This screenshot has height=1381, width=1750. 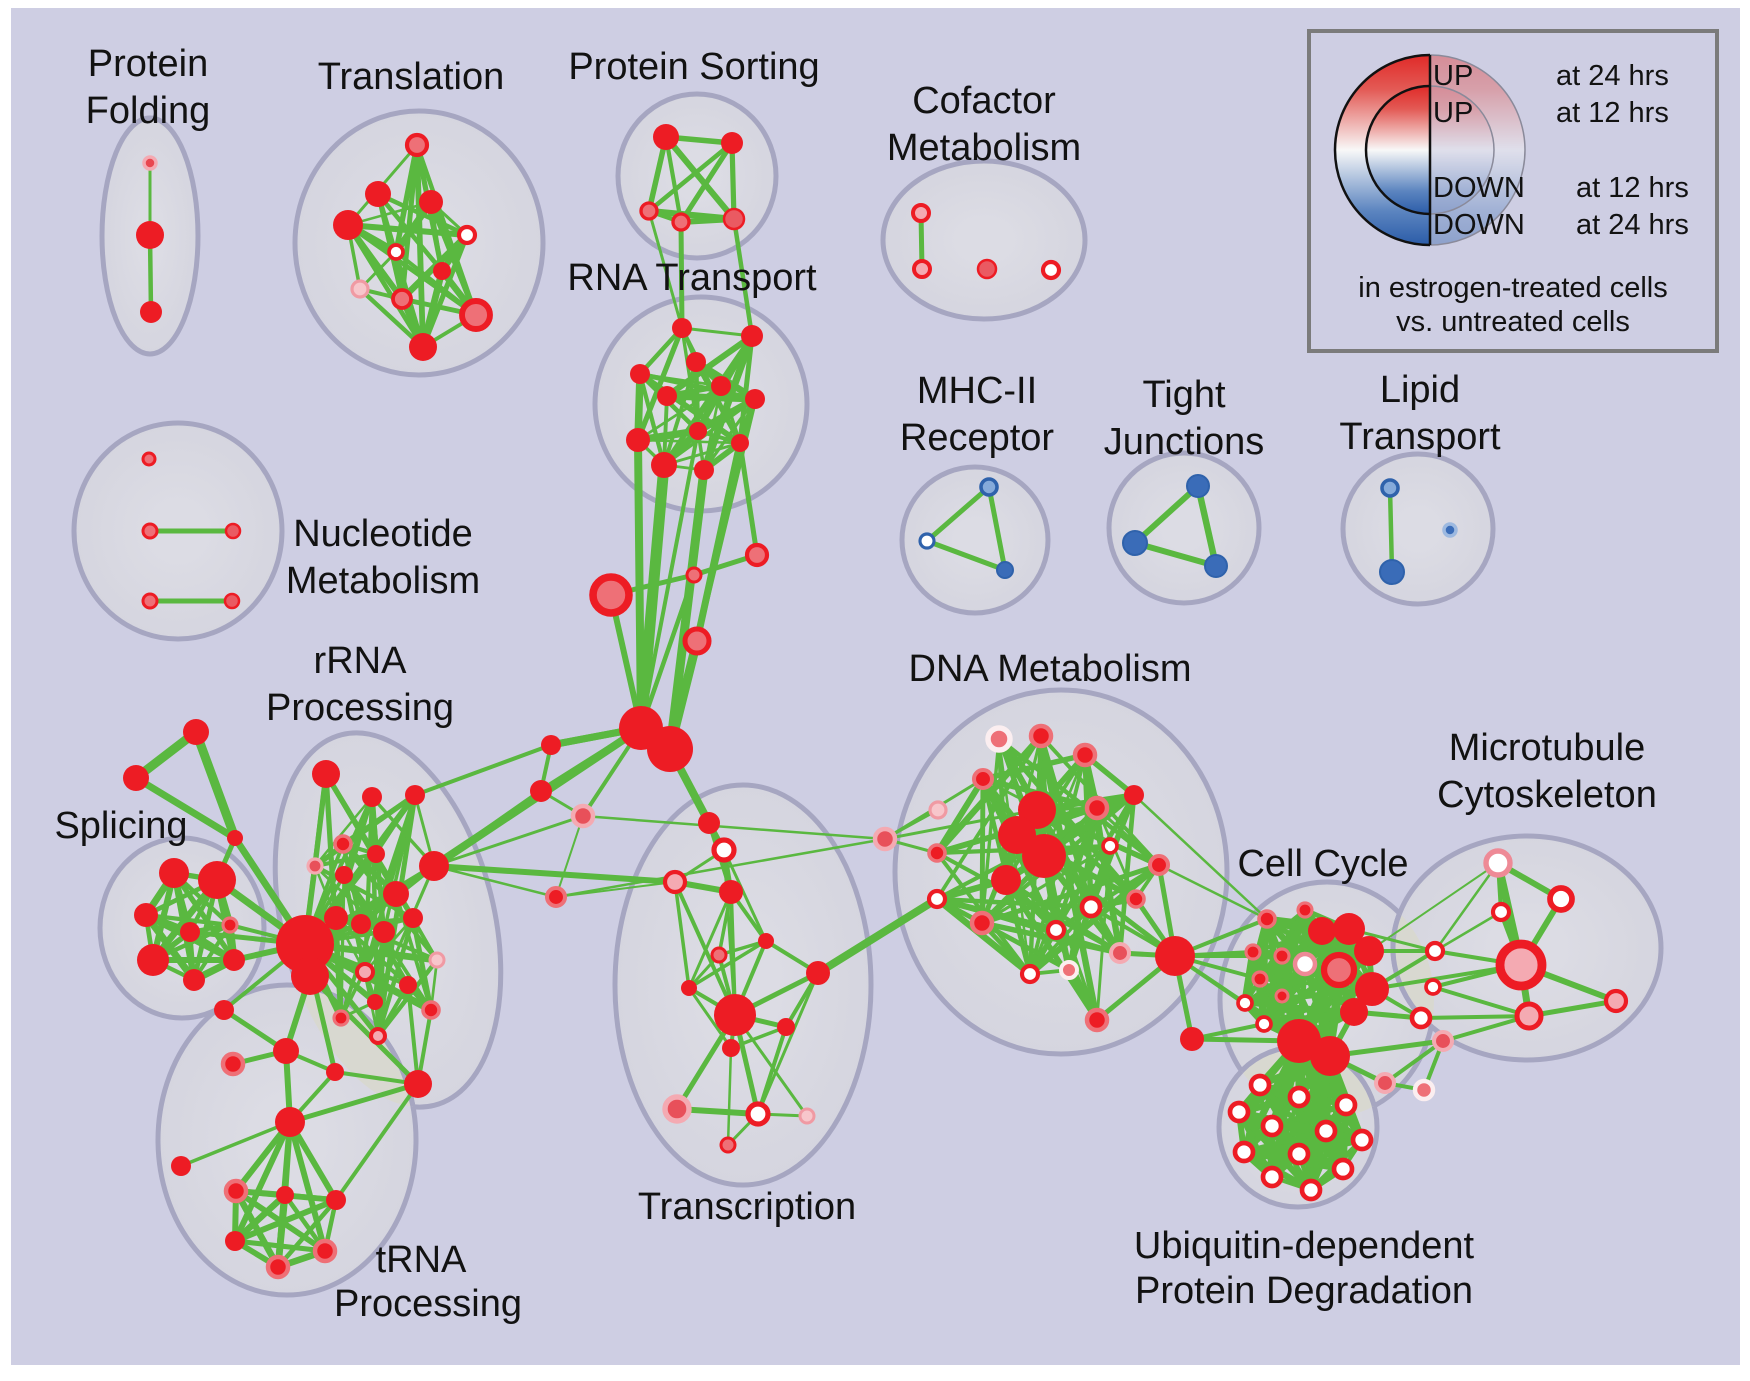 I want to click on svg-text: Protein, so click(x=148, y=64).